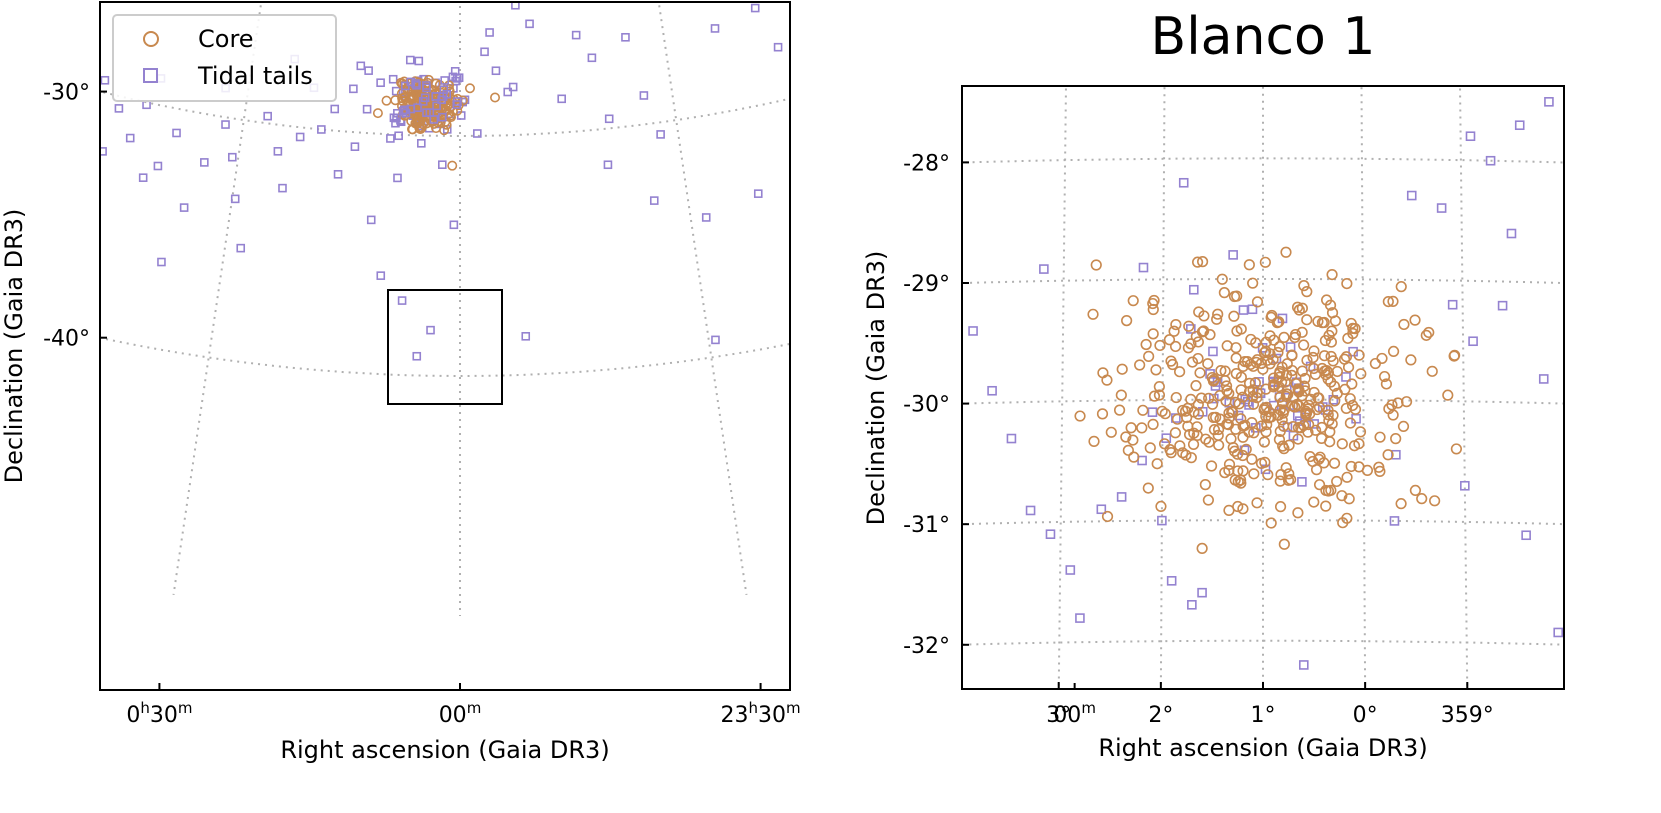  I want to click on right-y-ticks: -28° -29° -30° -31° -32°, so click(936, 405).